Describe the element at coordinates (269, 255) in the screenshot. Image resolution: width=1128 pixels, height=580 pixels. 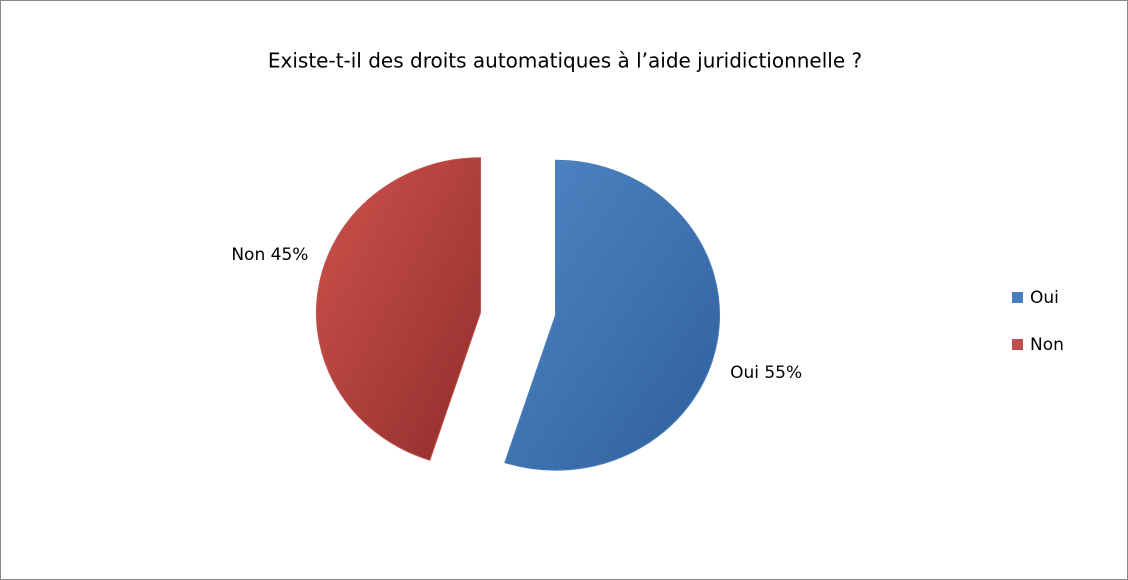
I see `data-label: Non 45%` at that location.